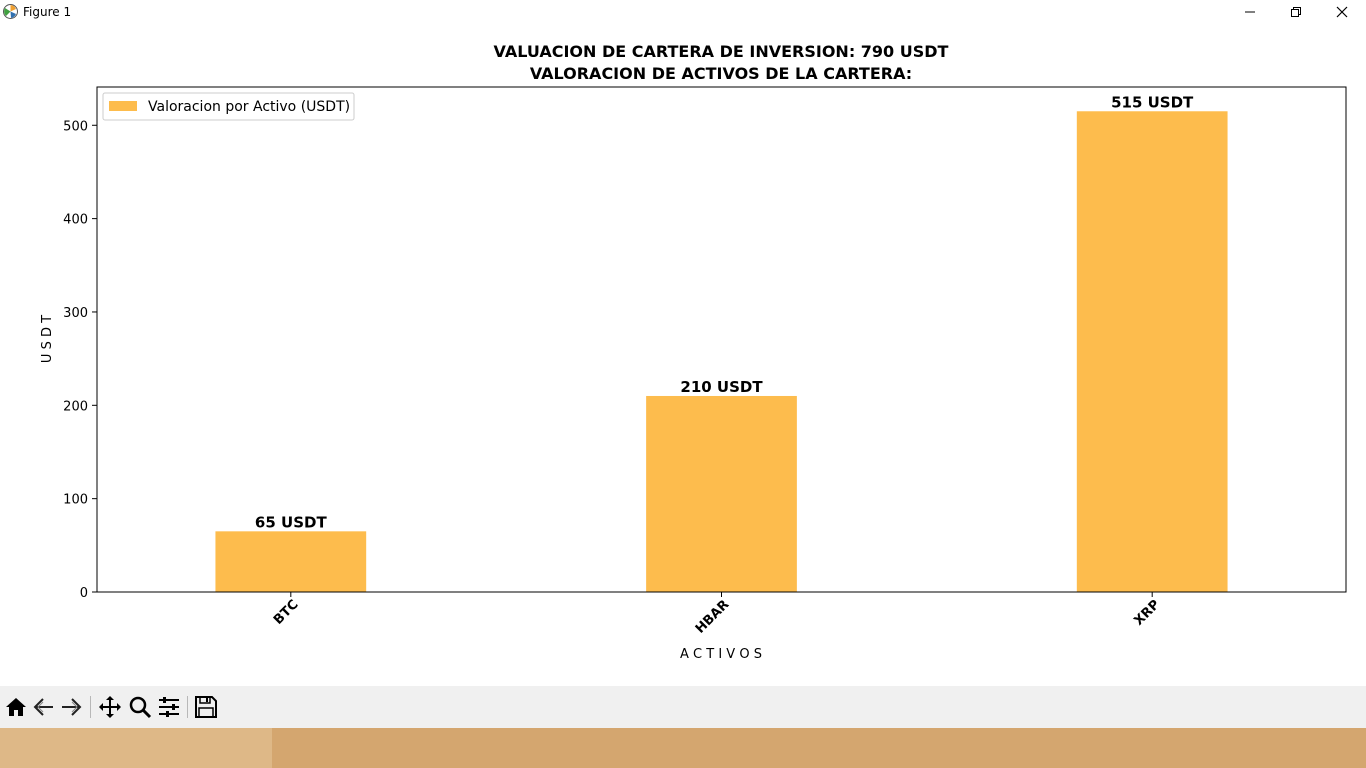 This screenshot has height=768, width=1366. Describe the element at coordinates (75, 220) in the screenshot. I see `y-tick-label: 400` at that location.